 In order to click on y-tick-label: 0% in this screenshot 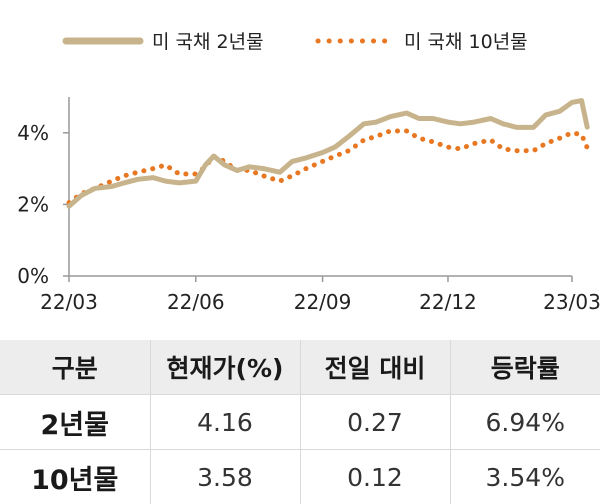, I will do `click(33, 276)`.